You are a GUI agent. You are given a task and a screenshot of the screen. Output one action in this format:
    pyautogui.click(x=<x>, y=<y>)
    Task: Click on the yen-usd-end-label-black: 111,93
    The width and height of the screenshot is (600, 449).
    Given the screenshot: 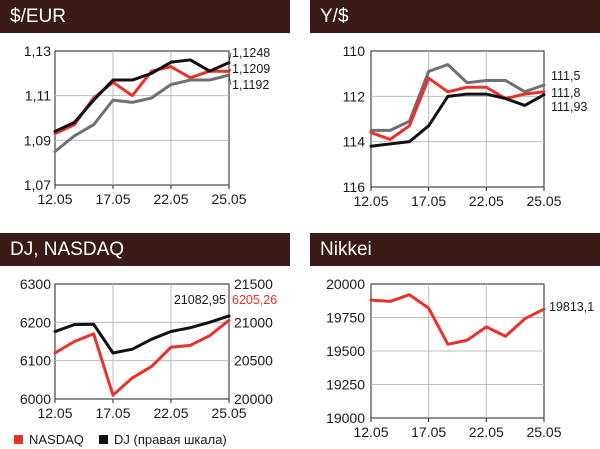 What is the action you would take?
    pyautogui.click(x=569, y=107)
    